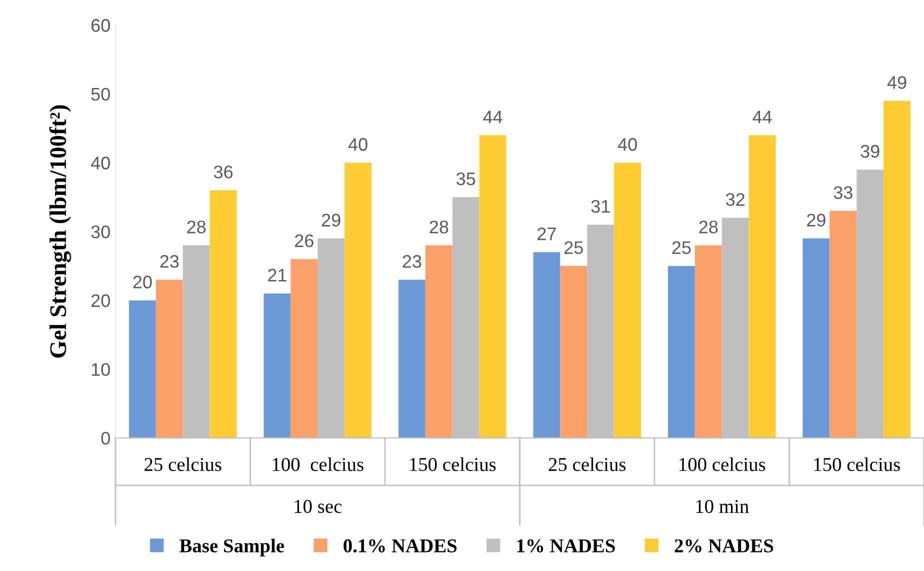 This screenshot has height=571, width=924. Describe the element at coordinates (100, 231) in the screenshot. I see `y-tick-label: 30` at that location.